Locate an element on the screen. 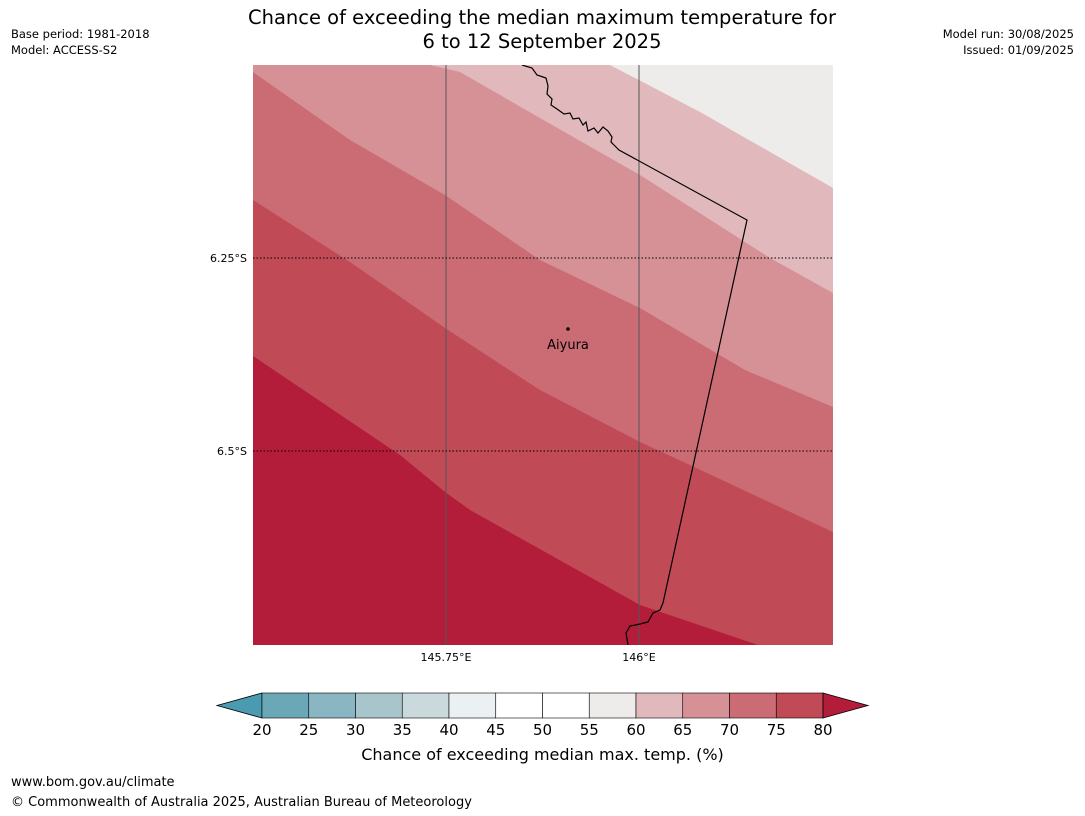 The width and height of the screenshot is (1085, 816). base-period: Base period: 1981-2018 is located at coordinates (80, 34).